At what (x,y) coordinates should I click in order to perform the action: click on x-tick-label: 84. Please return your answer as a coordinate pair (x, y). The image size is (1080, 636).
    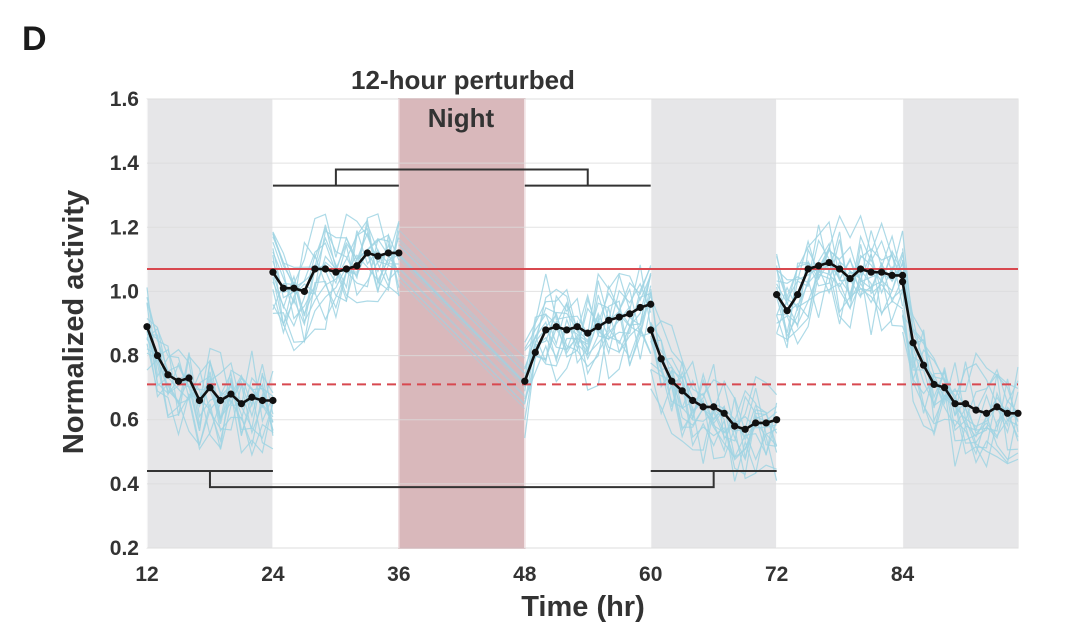
    Looking at the image, I should click on (903, 574).